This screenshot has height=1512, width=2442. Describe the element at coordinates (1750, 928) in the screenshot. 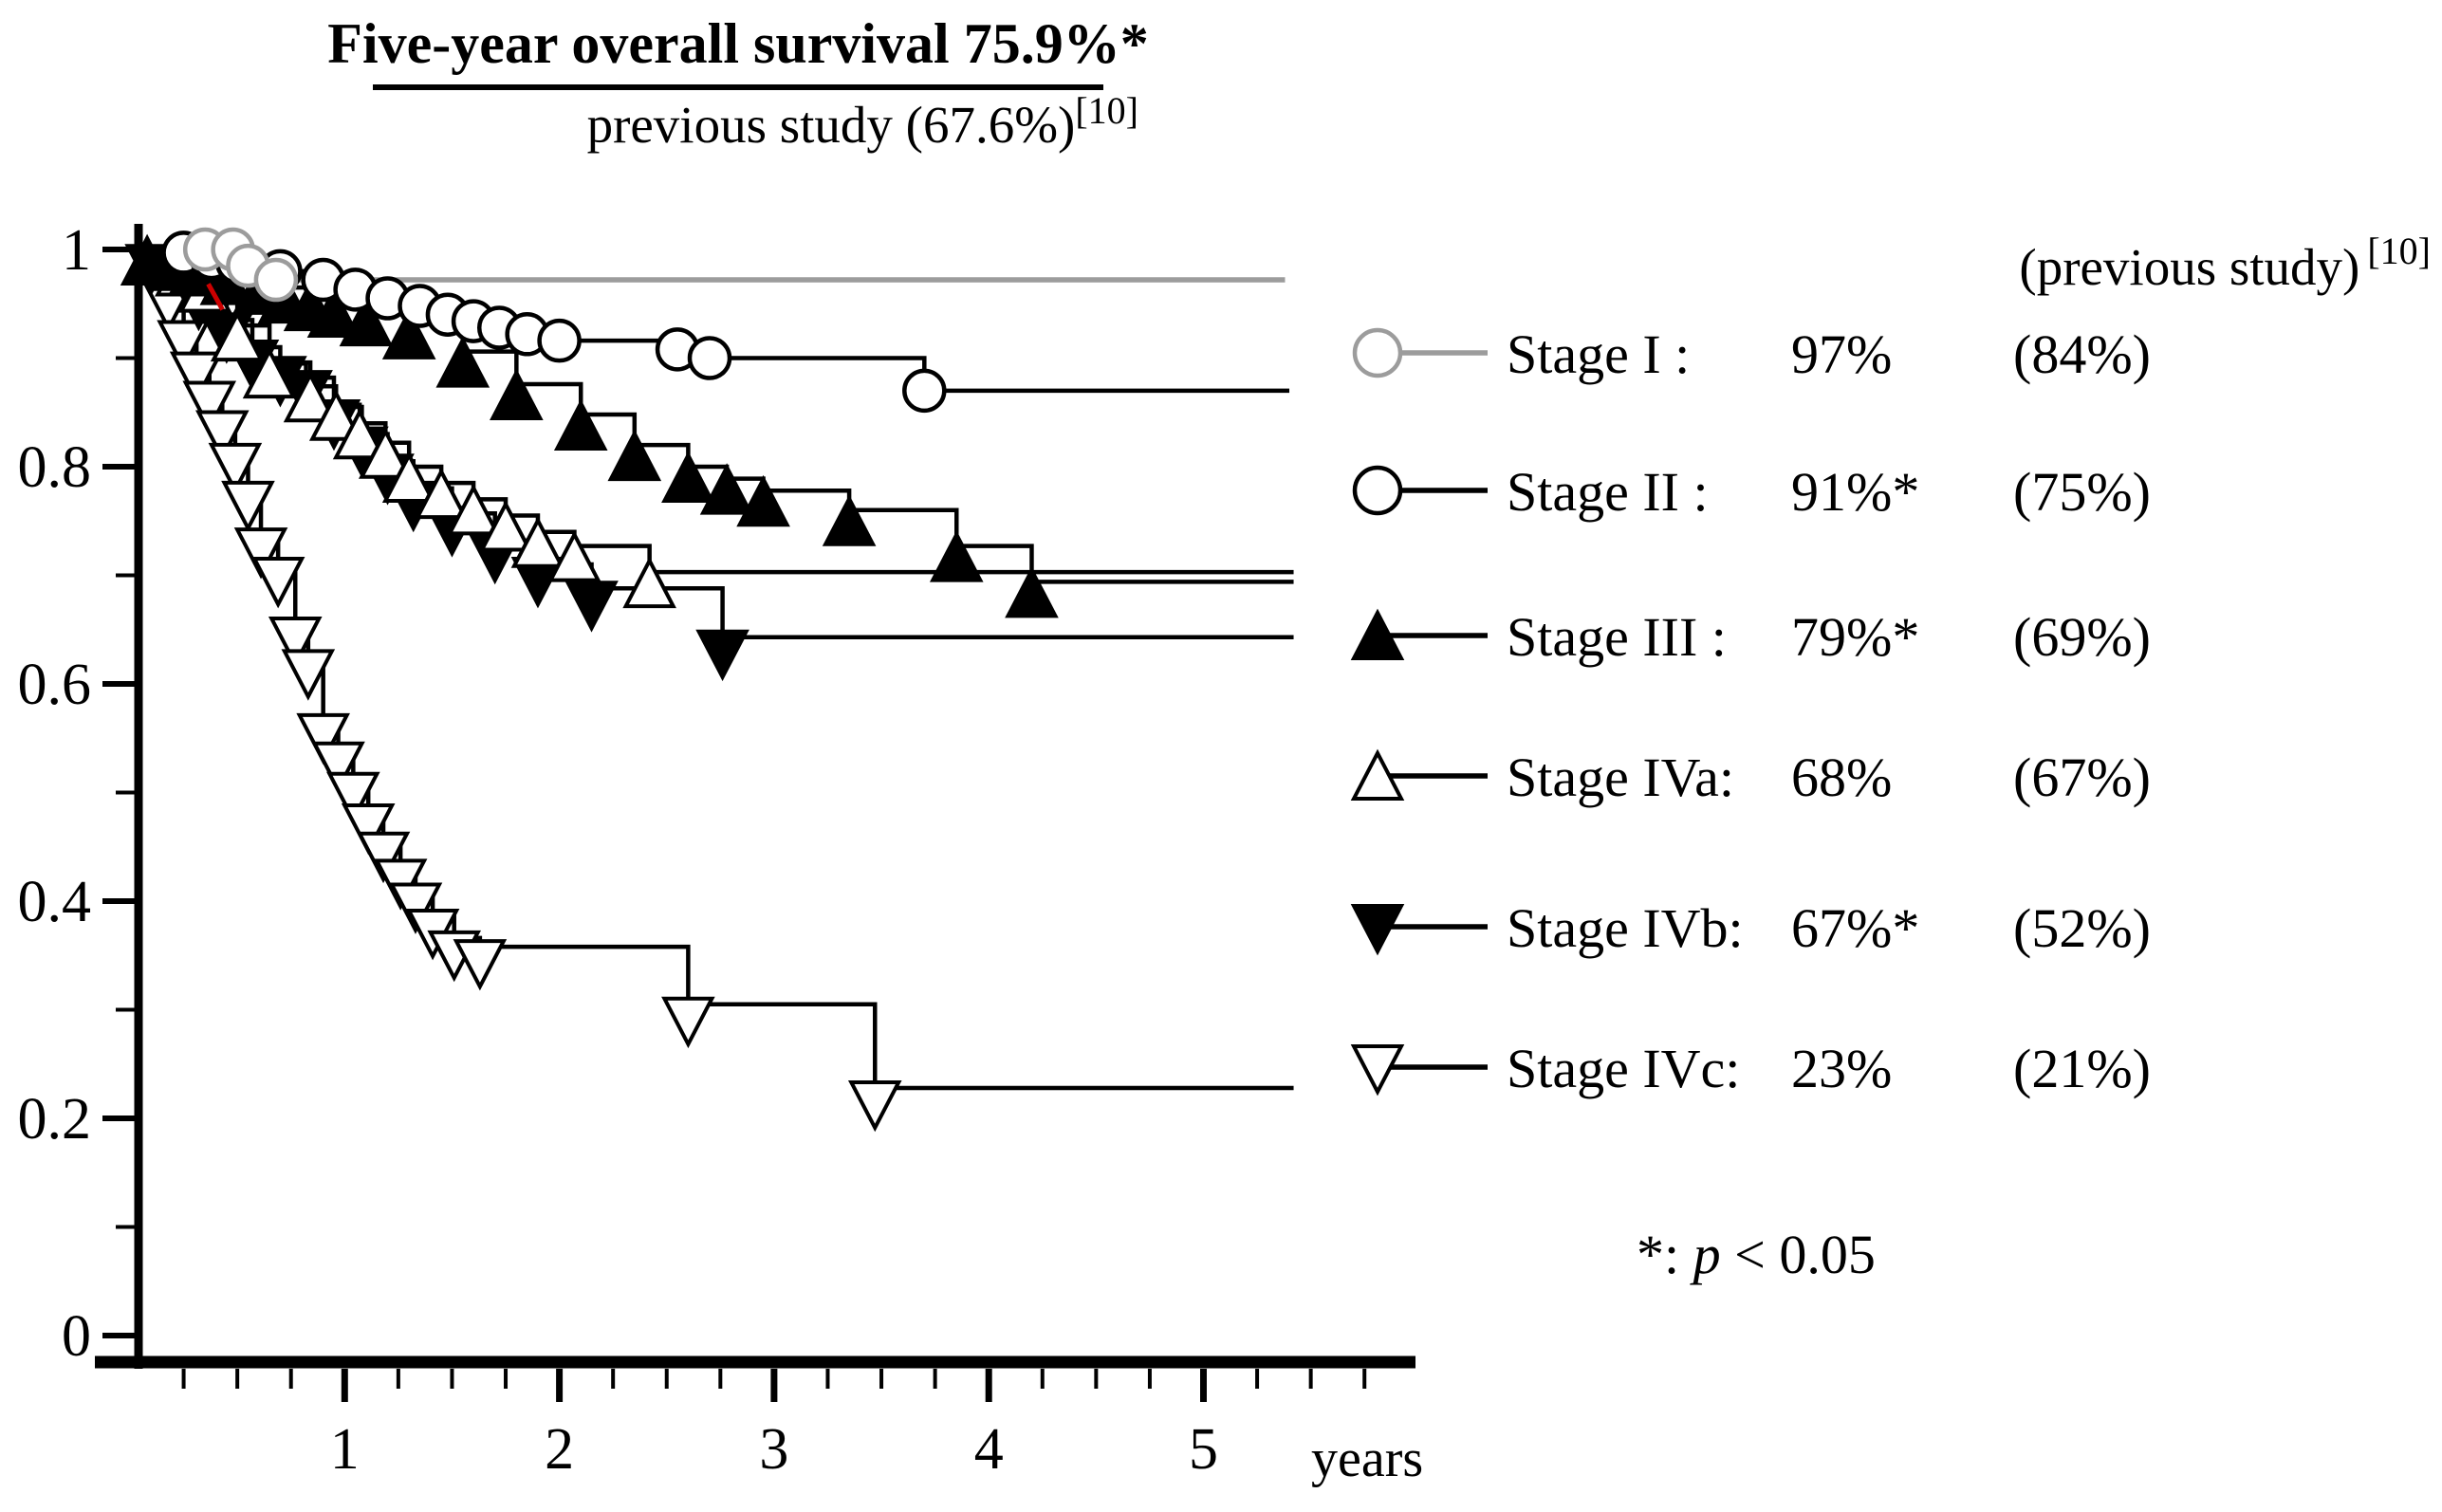

I see `legend-row-stage-ivb: Stage IVb: 67%* (52%)` at that location.